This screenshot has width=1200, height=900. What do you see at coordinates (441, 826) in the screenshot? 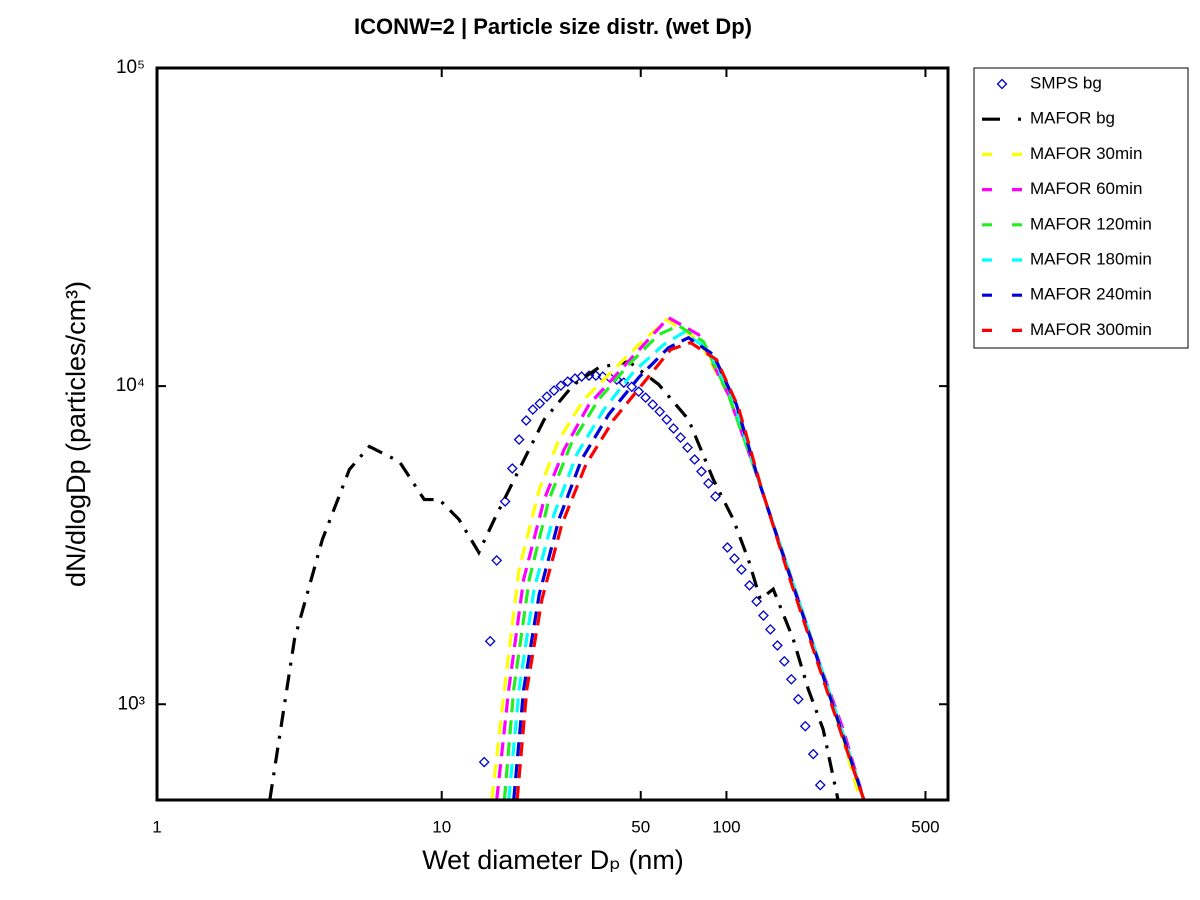
I see `x-tick-label: 10` at bounding box center [441, 826].